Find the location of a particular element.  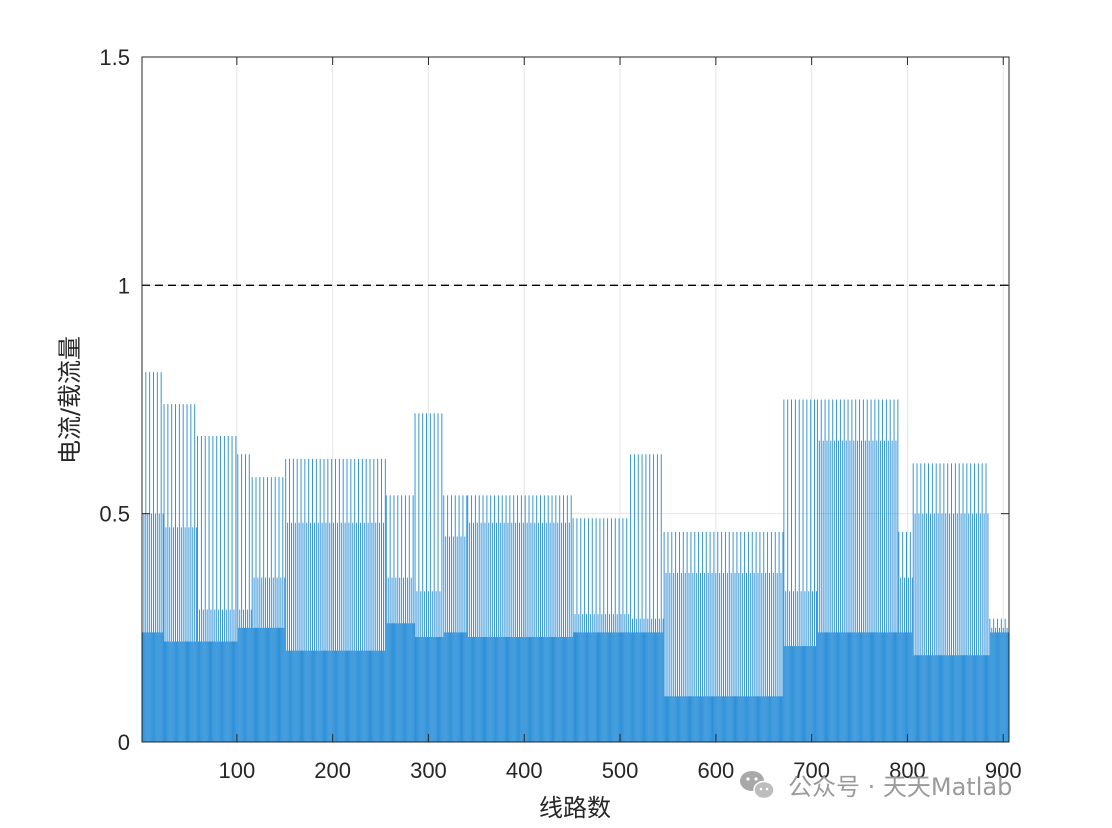

wechat-icon is located at coordinates (757, 785).